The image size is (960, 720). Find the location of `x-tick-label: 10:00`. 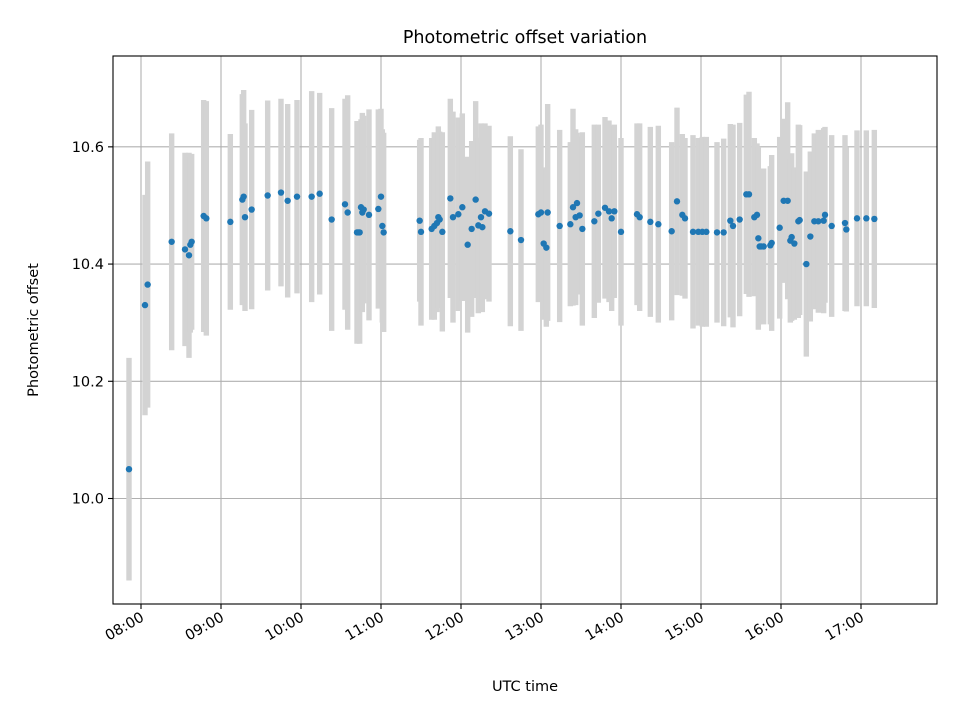

x-tick-label: 10:00 is located at coordinates (285, 627).